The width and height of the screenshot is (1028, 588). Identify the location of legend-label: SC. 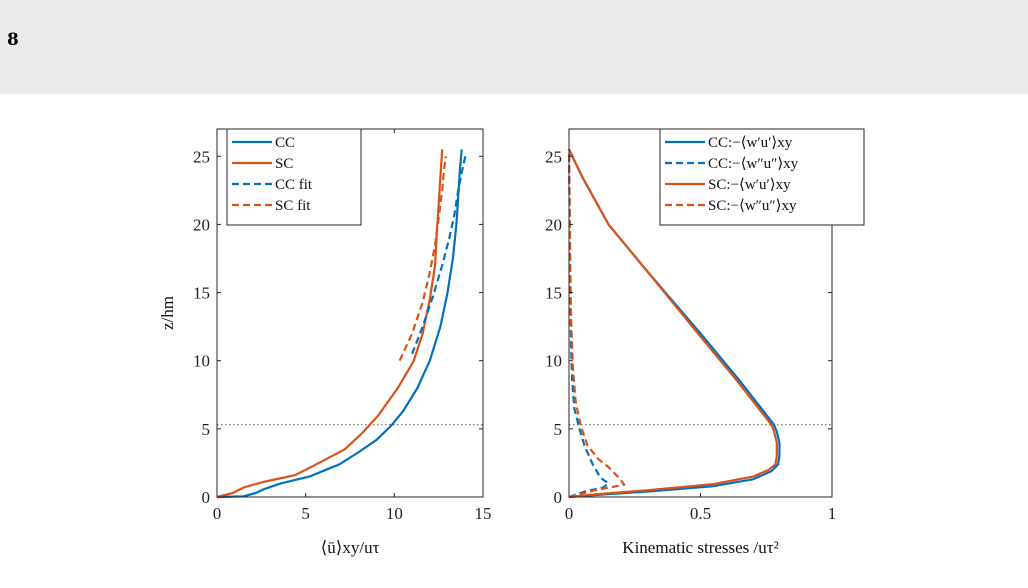
(284, 164).